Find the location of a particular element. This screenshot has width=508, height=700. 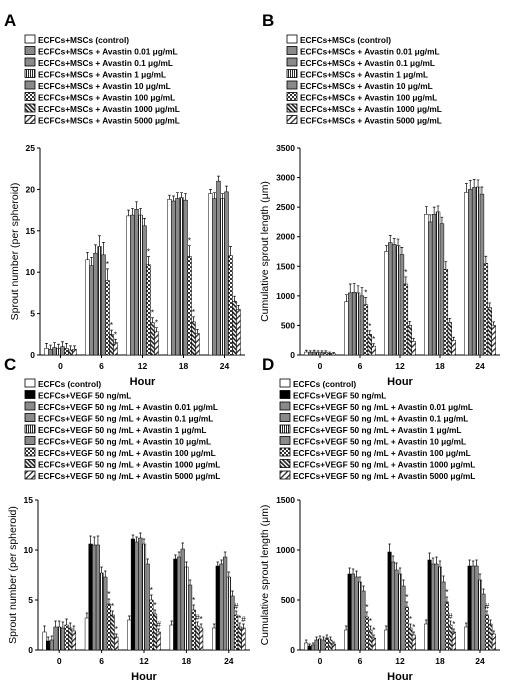

y-tick-label: 2500 is located at coordinates (285, 207).